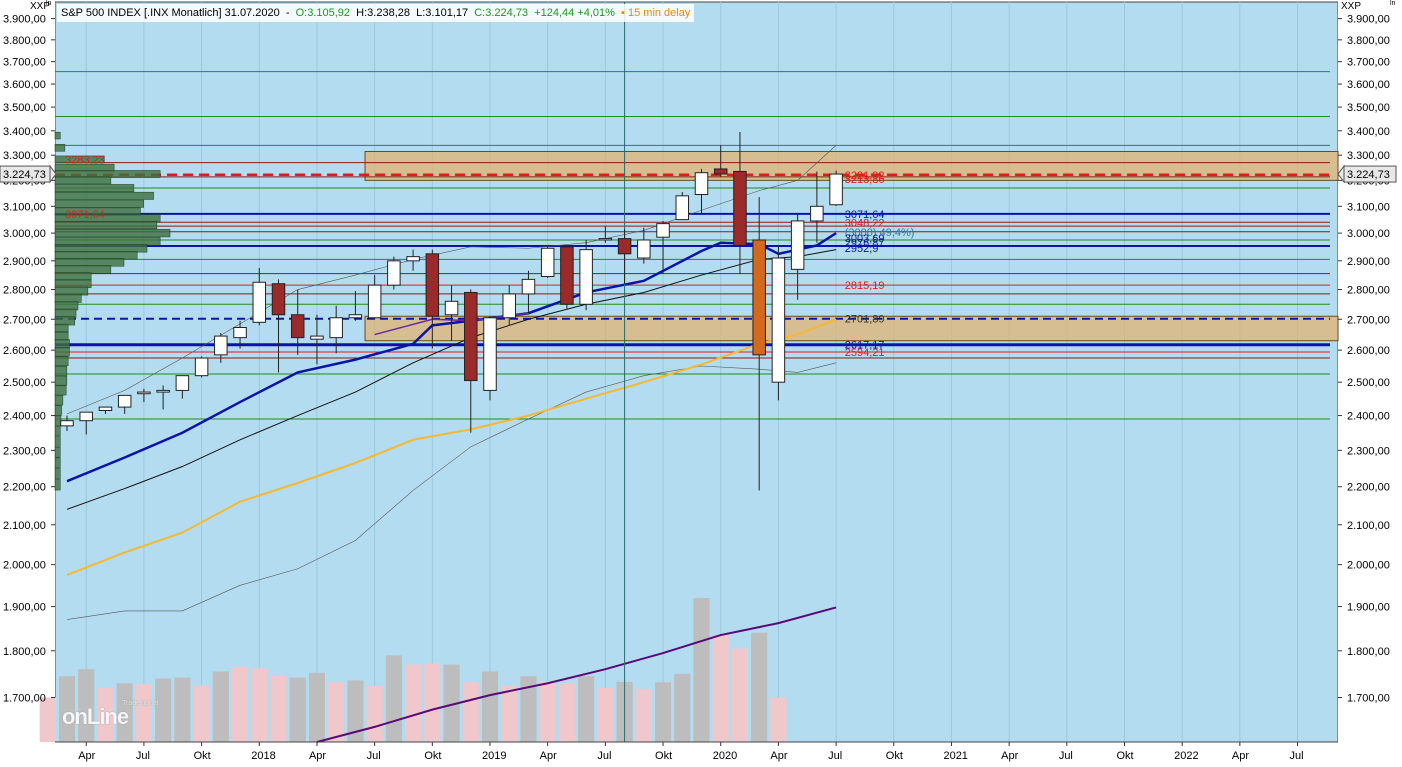 The image size is (1402, 767). What do you see at coordinates (1368, 417) in the screenshot?
I see `y-tick-label-right: 2.400,00` at bounding box center [1368, 417].